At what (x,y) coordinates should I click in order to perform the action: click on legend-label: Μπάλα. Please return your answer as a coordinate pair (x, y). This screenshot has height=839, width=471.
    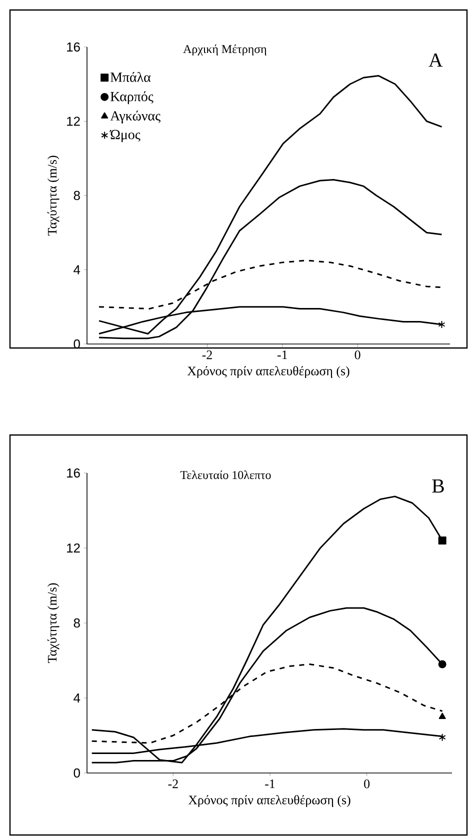
    Looking at the image, I should click on (130, 77).